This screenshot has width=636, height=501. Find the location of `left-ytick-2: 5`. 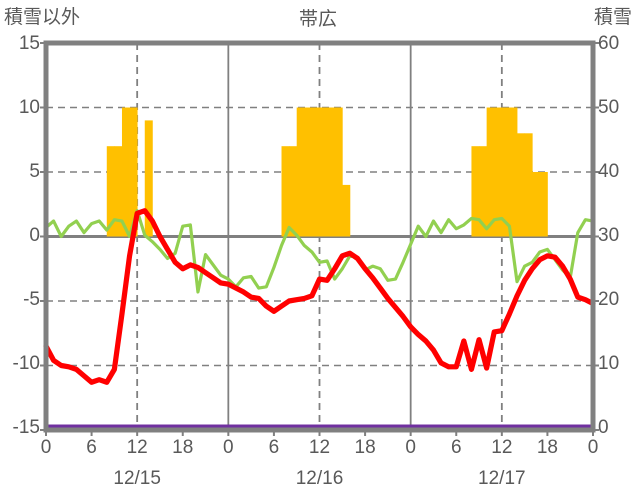

left-ytick-2: 5 is located at coordinates (34, 171).